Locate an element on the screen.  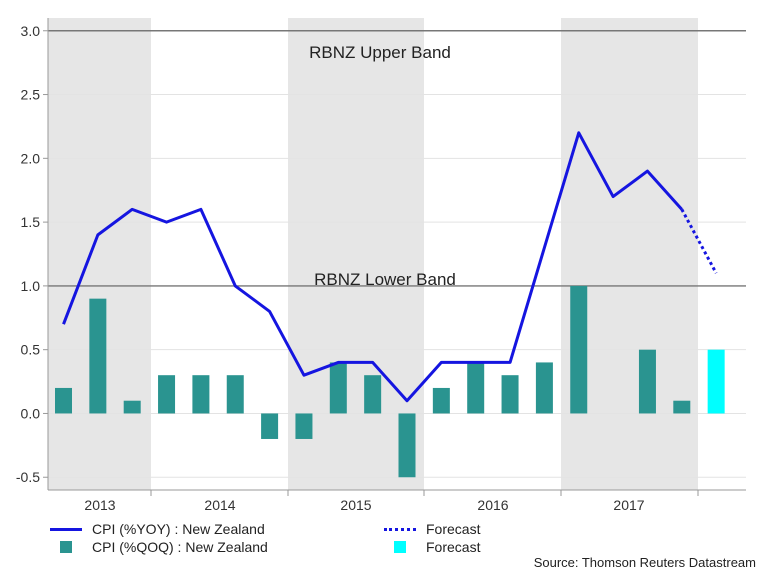
legend-qoq: CPI (%QOQ) : New Zealand is located at coordinates (159, 547).